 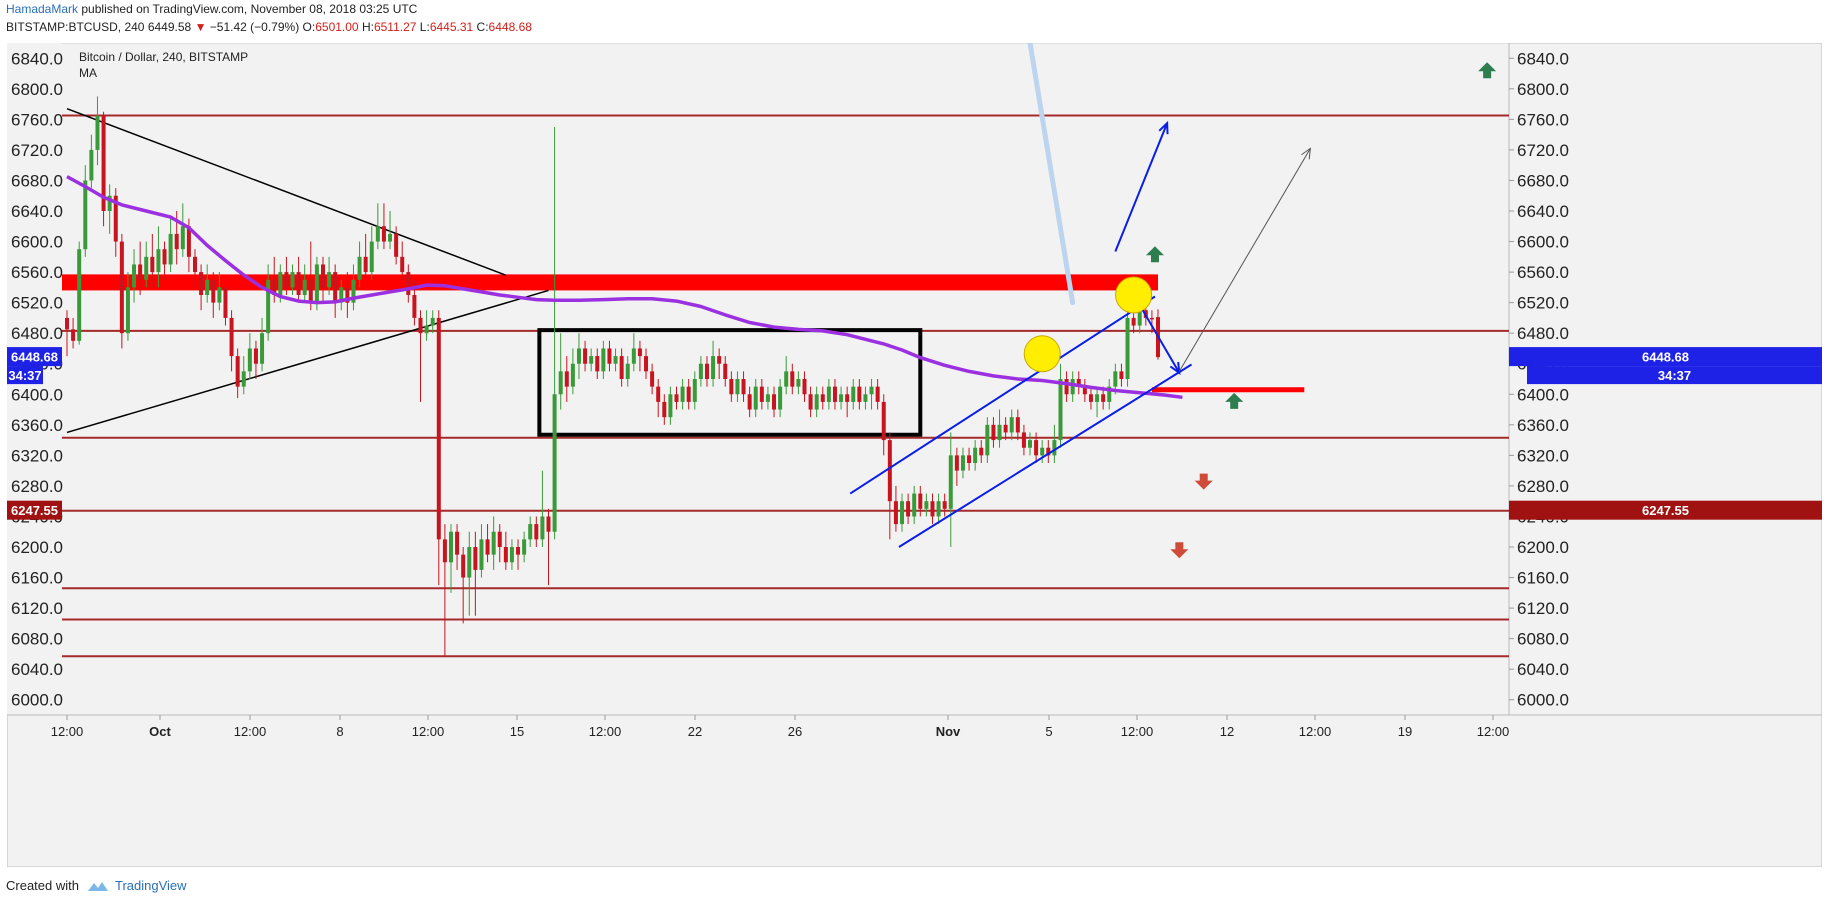 What do you see at coordinates (24, 375) in the screenshot?
I see `countdown-tag-left-text: 34:37` at bounding box center [24, 375].